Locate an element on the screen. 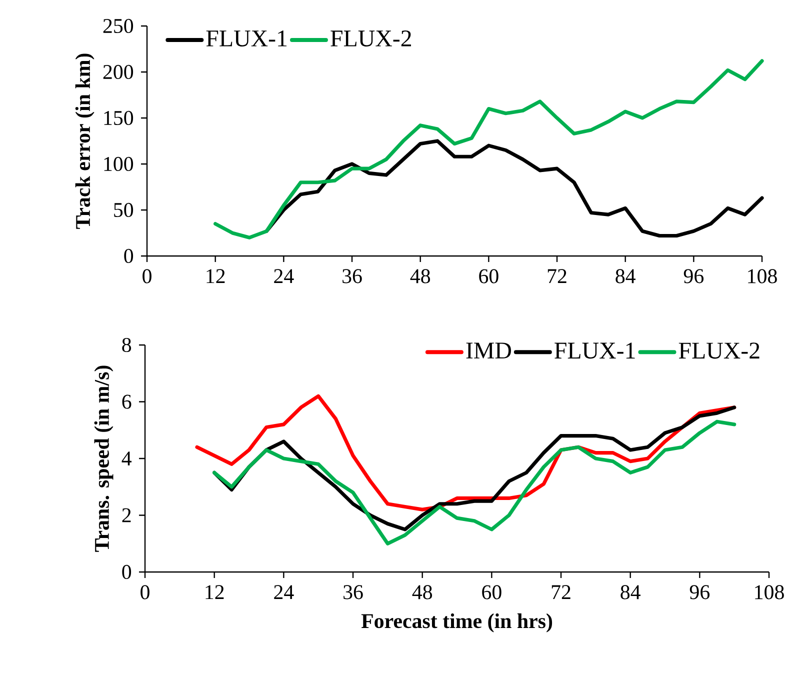 This screenshot has width=803, height=677. y-axis-title: Trans. speed (in m/s) is located at coordinates (104, 459).